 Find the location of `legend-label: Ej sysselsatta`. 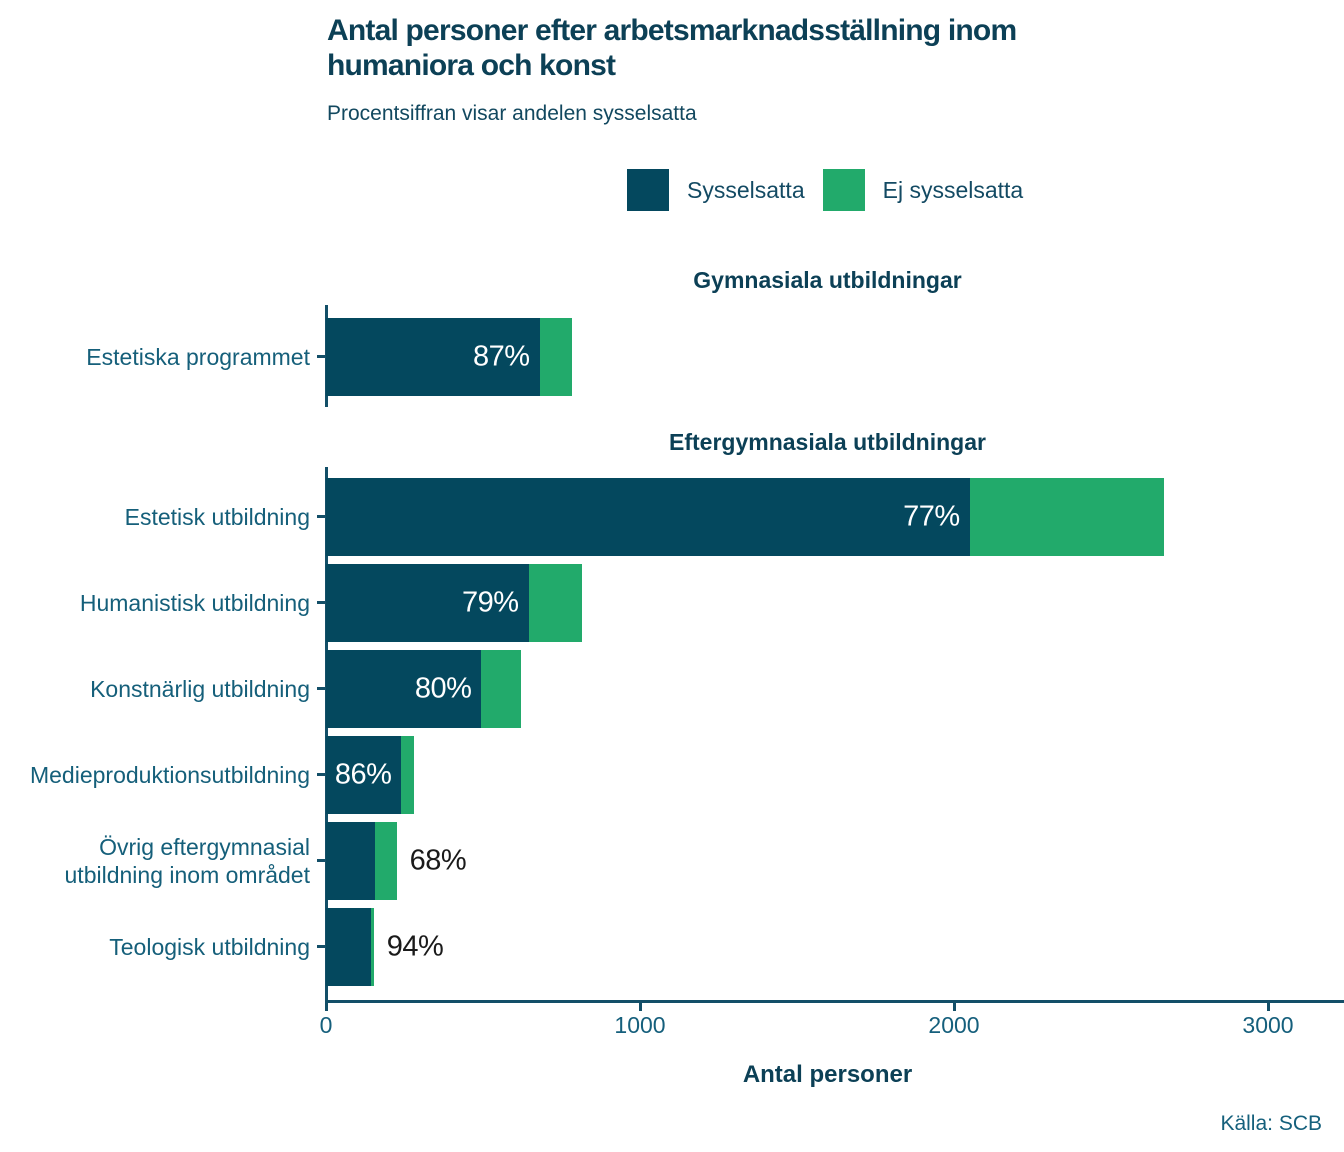

legend-label: Ej sysselsatta is located at coordinates (953, 189).